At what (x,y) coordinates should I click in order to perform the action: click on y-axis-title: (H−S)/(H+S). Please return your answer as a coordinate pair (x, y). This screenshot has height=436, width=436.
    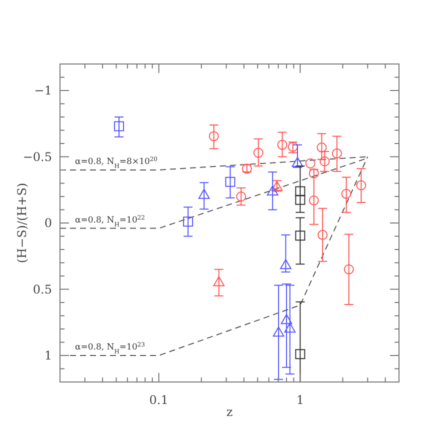
    Looking at the image, I should click on (22, 223).